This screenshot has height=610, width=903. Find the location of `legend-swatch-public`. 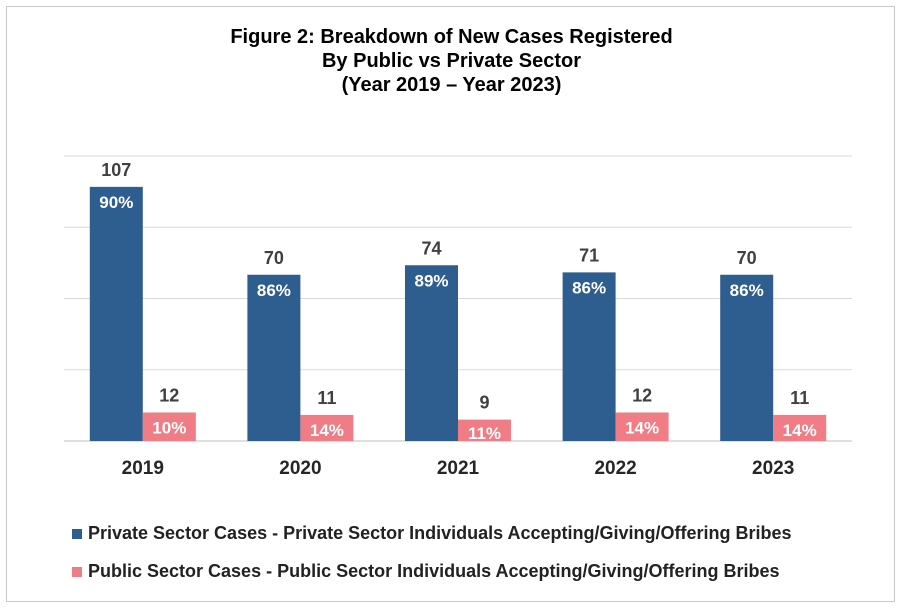

legend-swatch-public is located at coordinates (77, 571).